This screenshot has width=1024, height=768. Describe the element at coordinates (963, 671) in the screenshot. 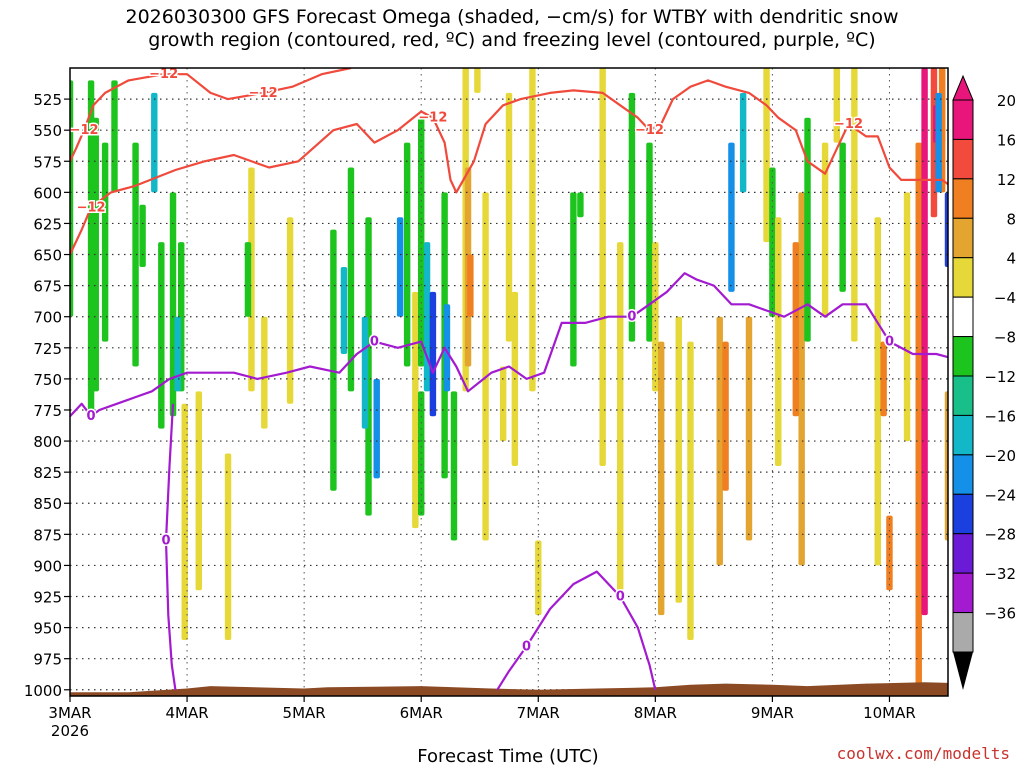

I see `colorbar-bottom-arrow` at that location.